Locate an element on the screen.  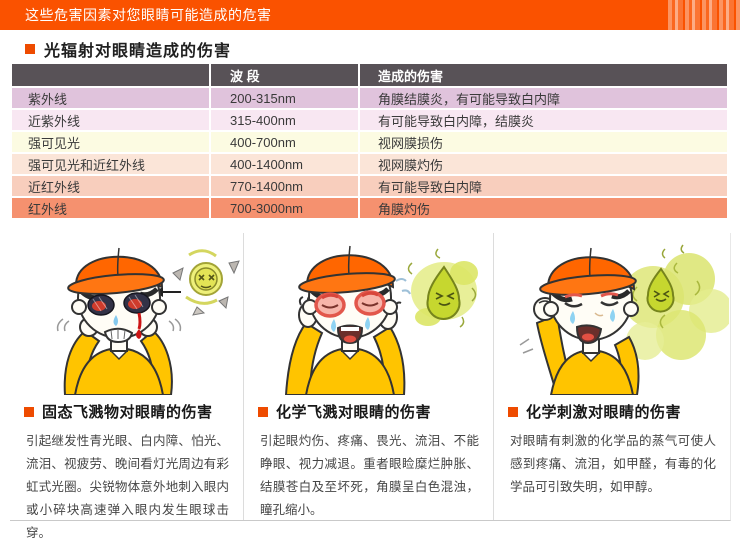
worker-hit-by-solid-particles-illustration is located at coordinates (148, 321).